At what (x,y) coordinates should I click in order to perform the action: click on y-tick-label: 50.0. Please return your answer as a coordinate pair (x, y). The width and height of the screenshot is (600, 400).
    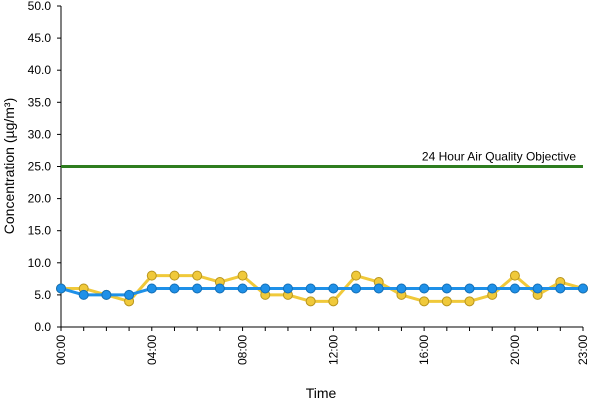
    Looking at the image, I should click on (40, 6).